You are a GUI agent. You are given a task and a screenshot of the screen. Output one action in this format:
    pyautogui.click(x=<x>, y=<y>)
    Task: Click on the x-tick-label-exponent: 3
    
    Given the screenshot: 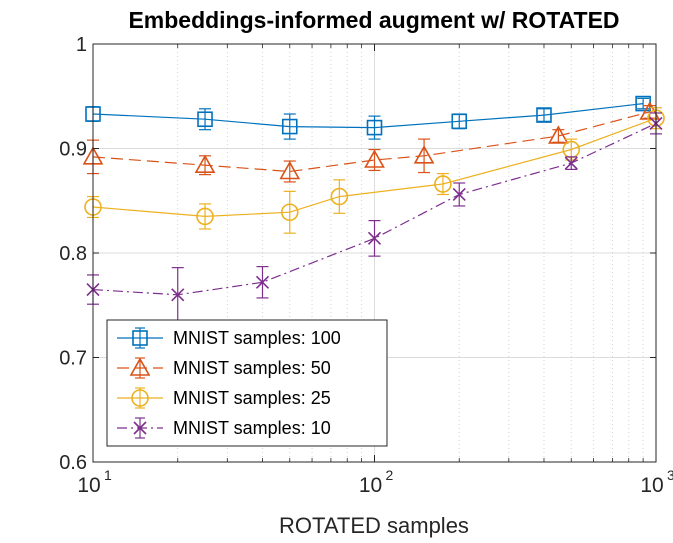 What is the action you would take?
    pyautogui.click(x=670, y=475)
    